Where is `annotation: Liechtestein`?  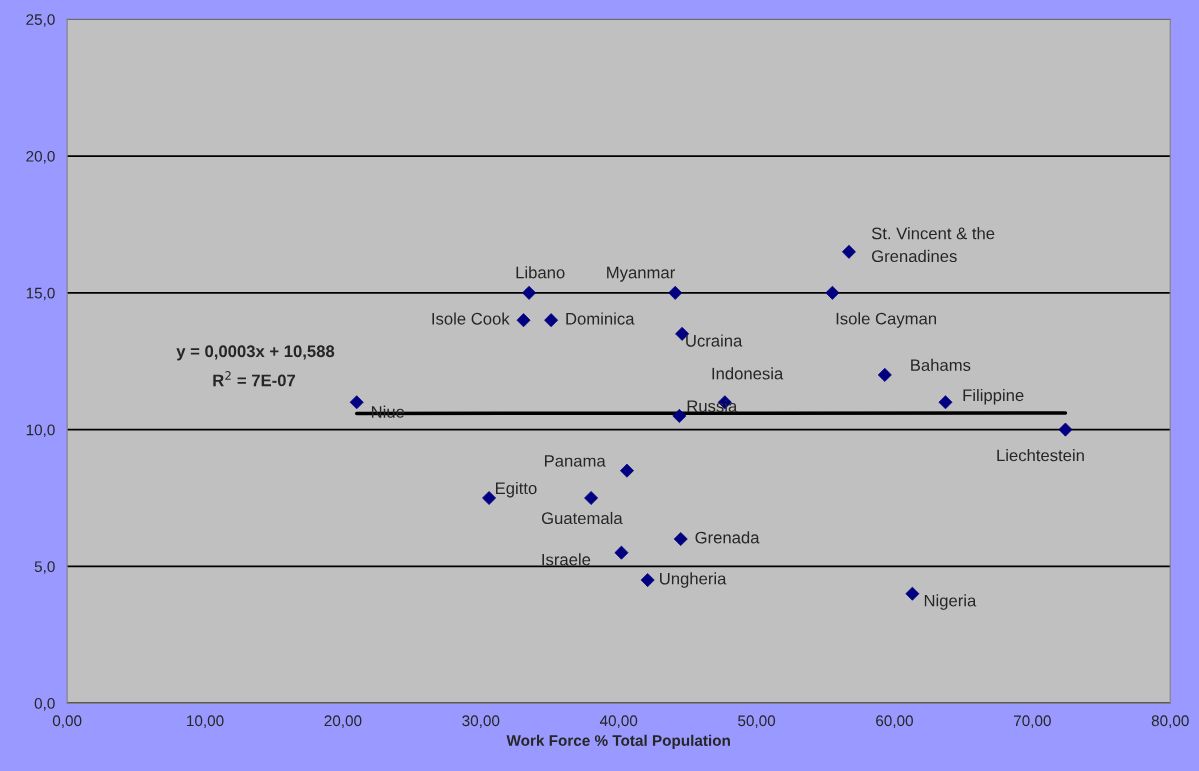 annotation: Liechtestein is located at coordinates (1040, 455).